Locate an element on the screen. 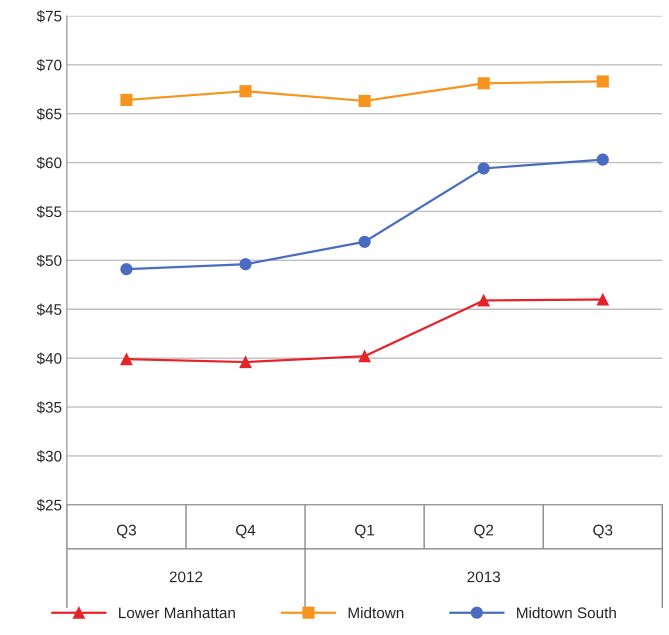  y-tick-label: $45 is located at coordinates (49, 309).